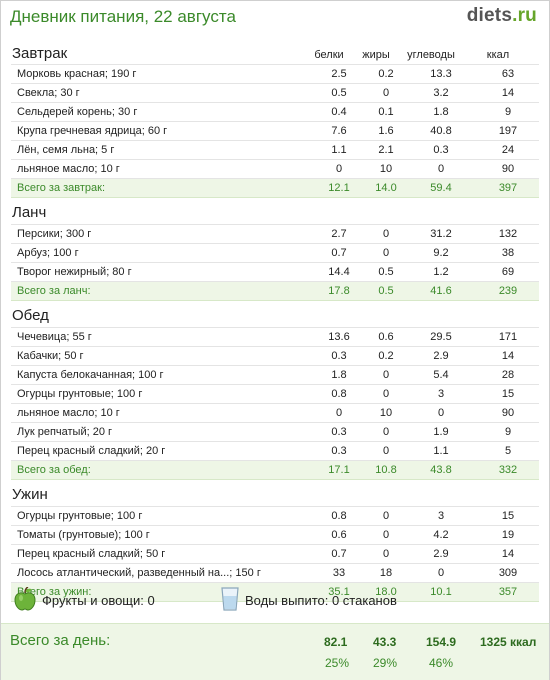  What do you see at coordinates (77, 112) in the screenshot?
I see `food-name: Сельдерей корень; 30 г` at bounding box center [77, 112].